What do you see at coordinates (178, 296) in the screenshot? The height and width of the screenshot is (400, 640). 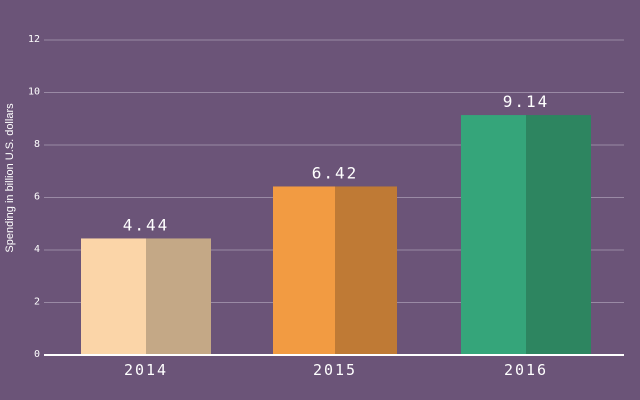 I see `bar-2014-right` at bounding box center [178, 296].